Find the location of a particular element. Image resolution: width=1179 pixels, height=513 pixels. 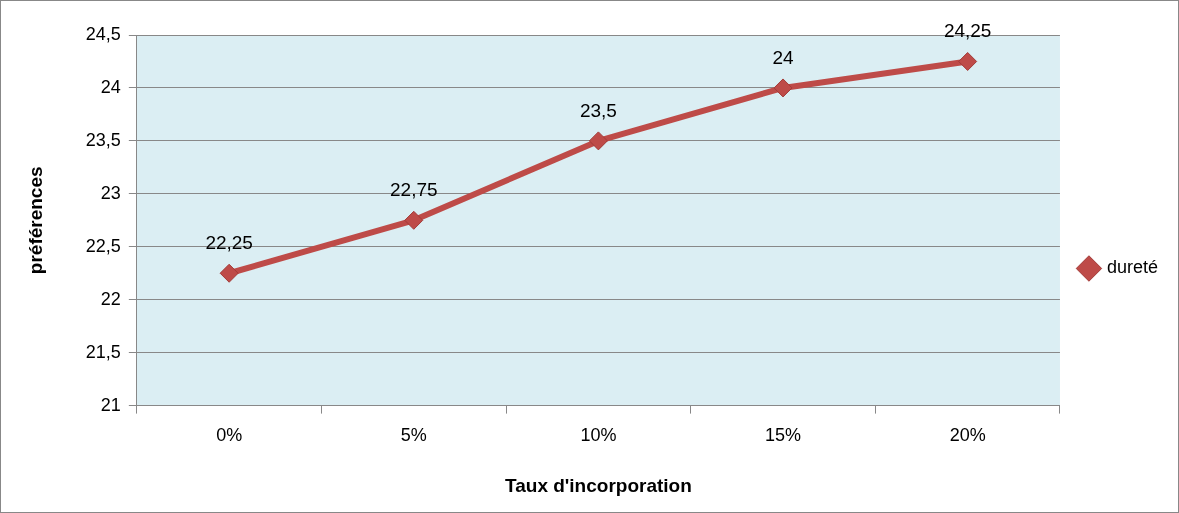

data-label: 24,25 is located at coordinates (967, 31).